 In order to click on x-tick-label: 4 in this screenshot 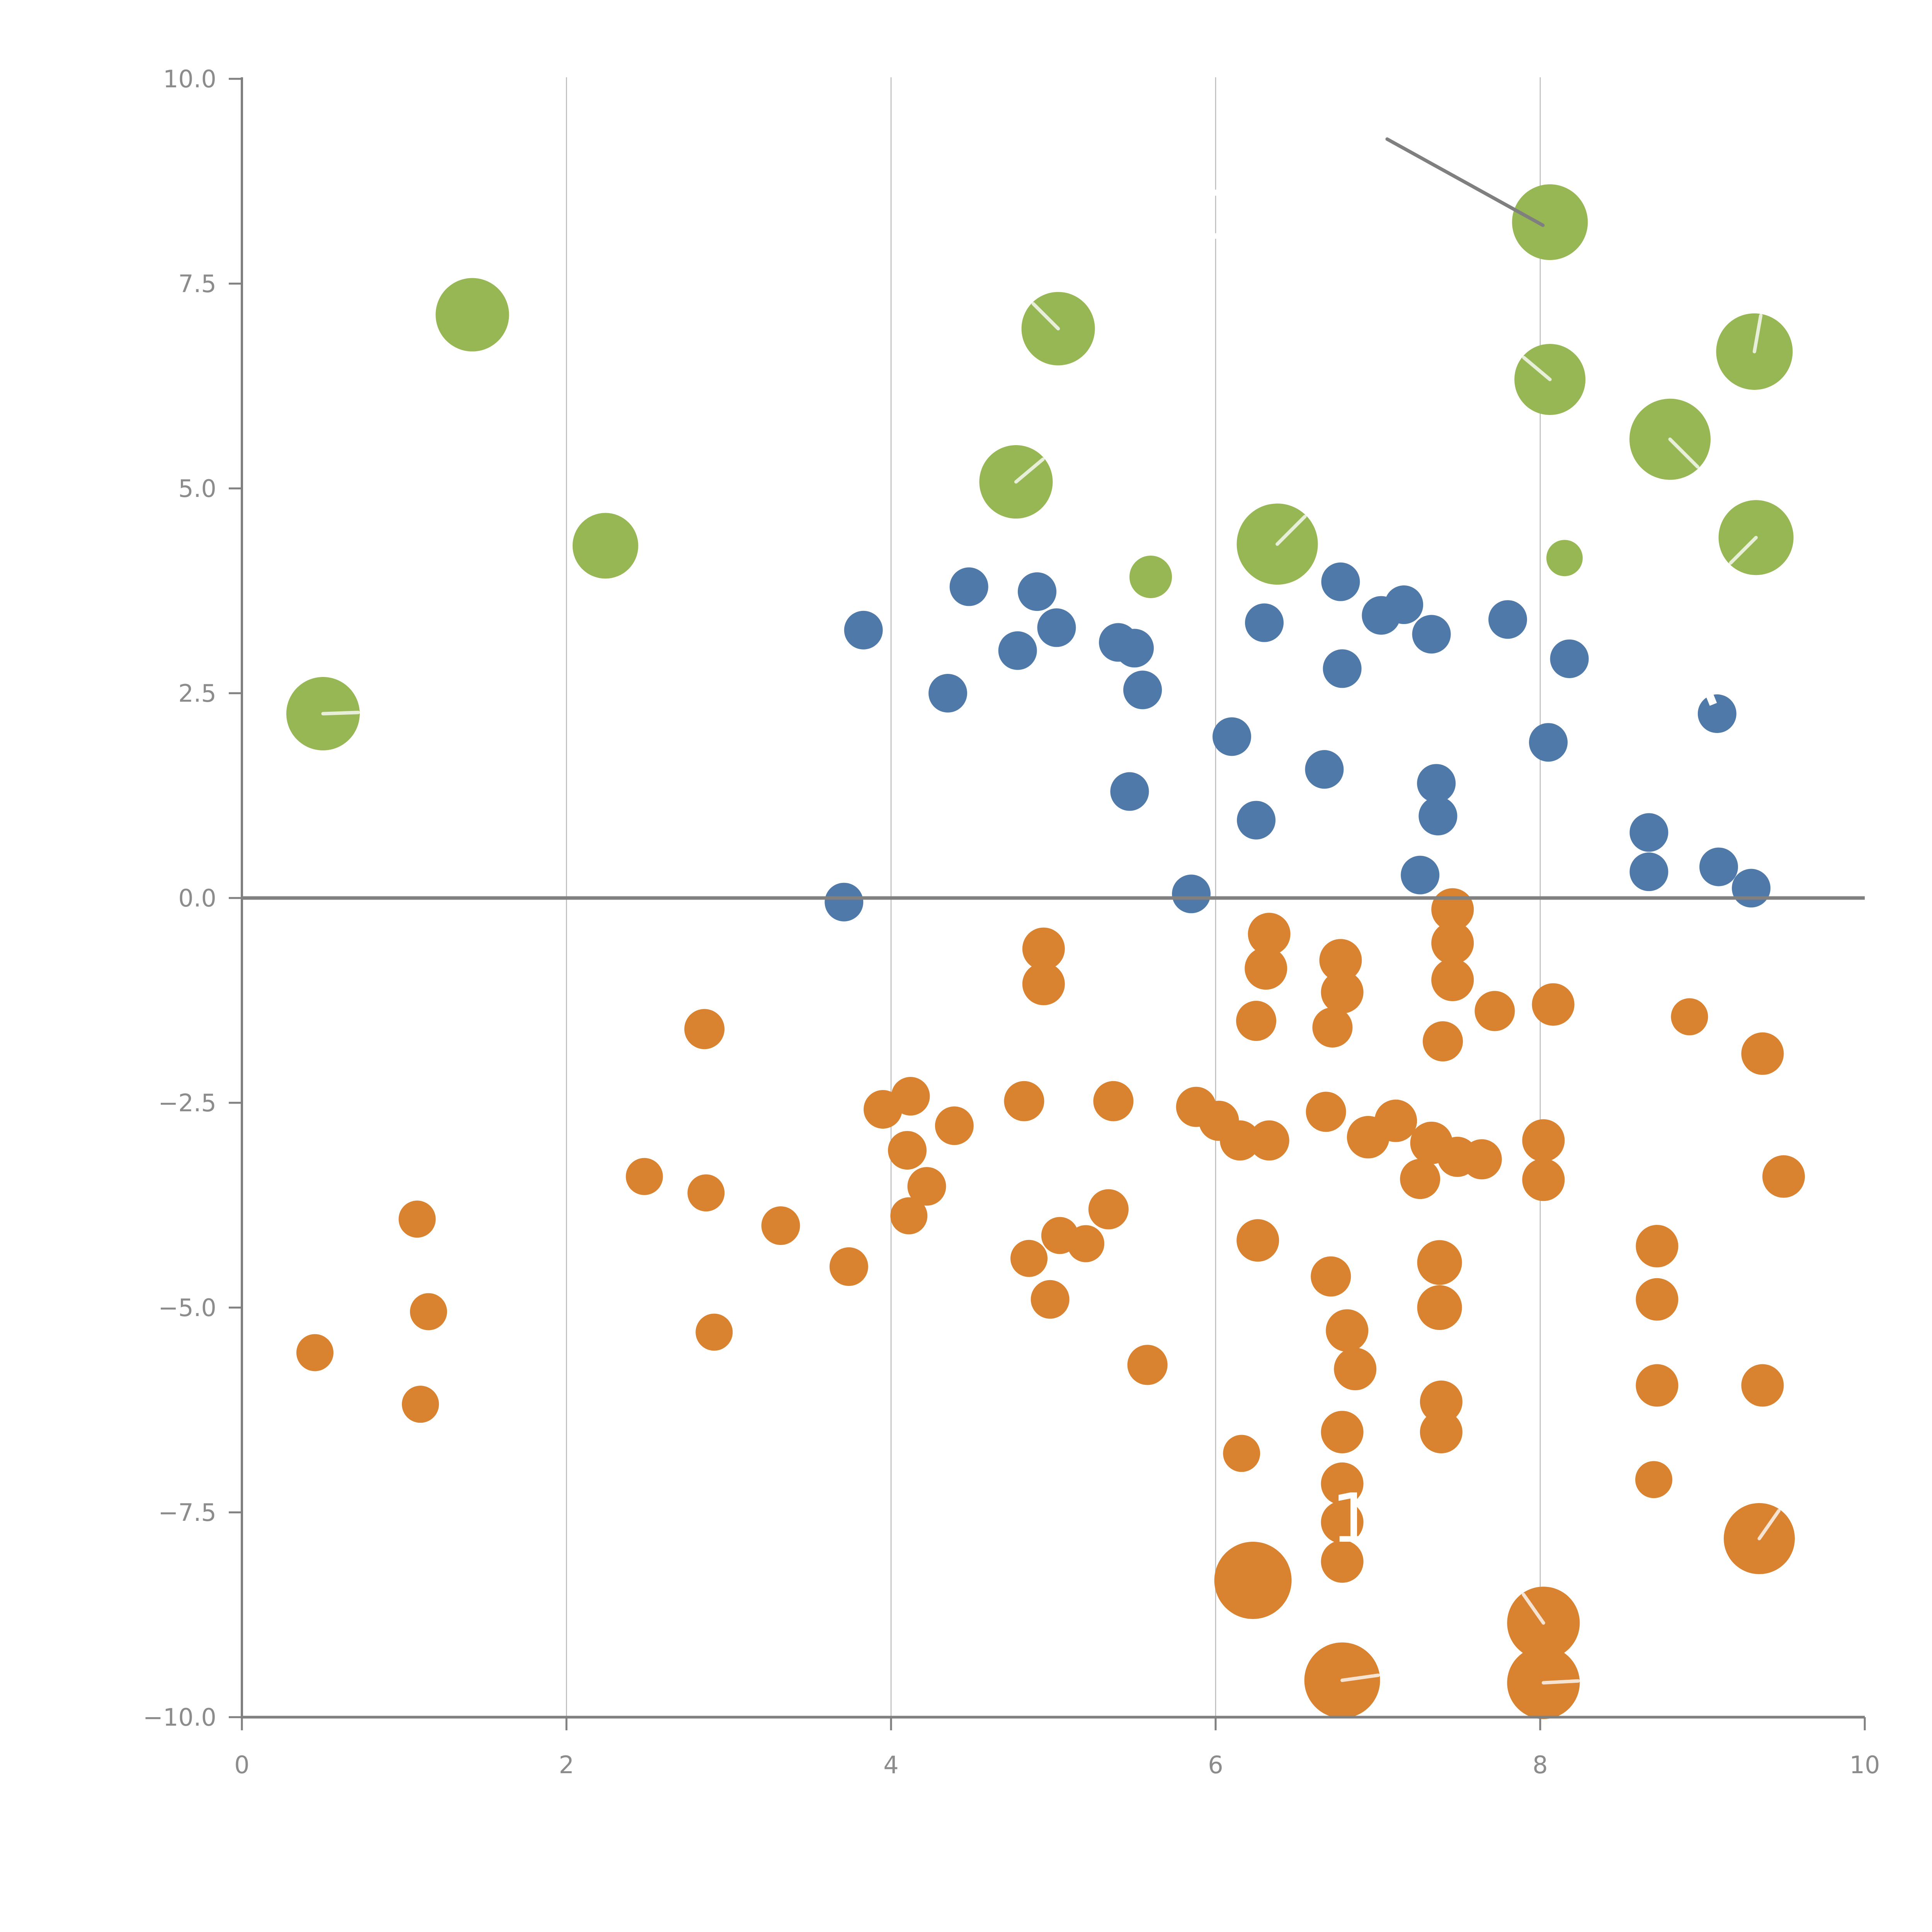, I will do `click(891, 1765)`.